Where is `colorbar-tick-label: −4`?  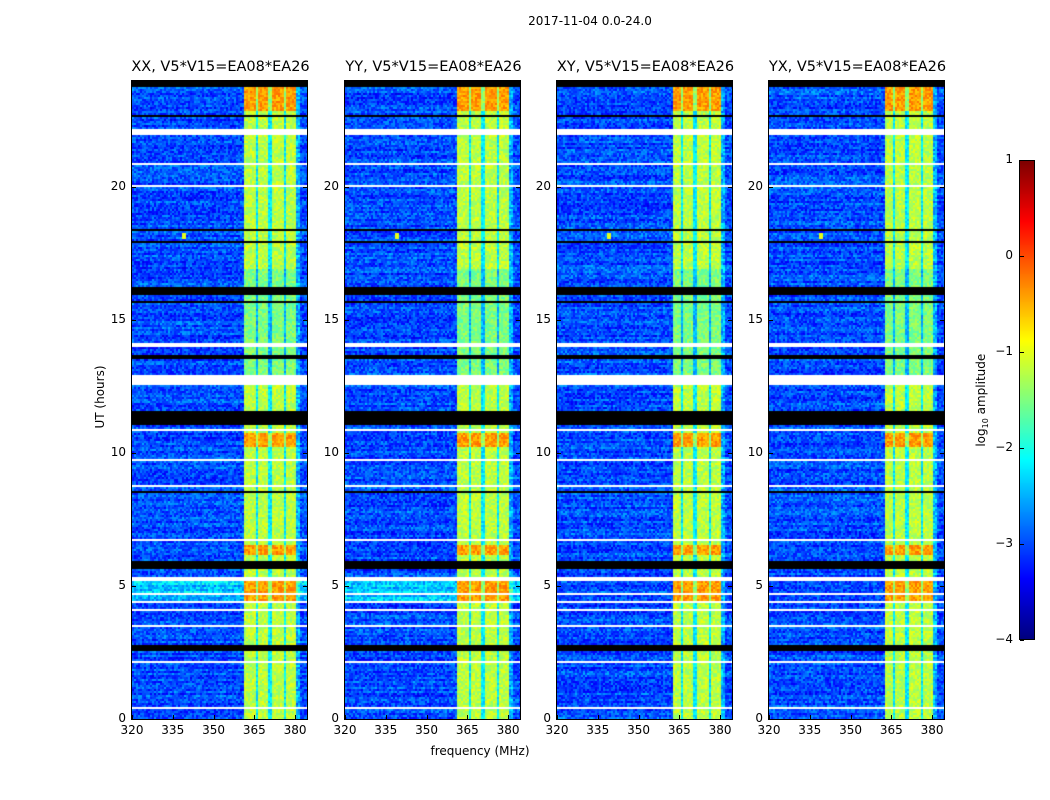 colorbar-tick-label: −4 is located at coordinates (1004, 639).